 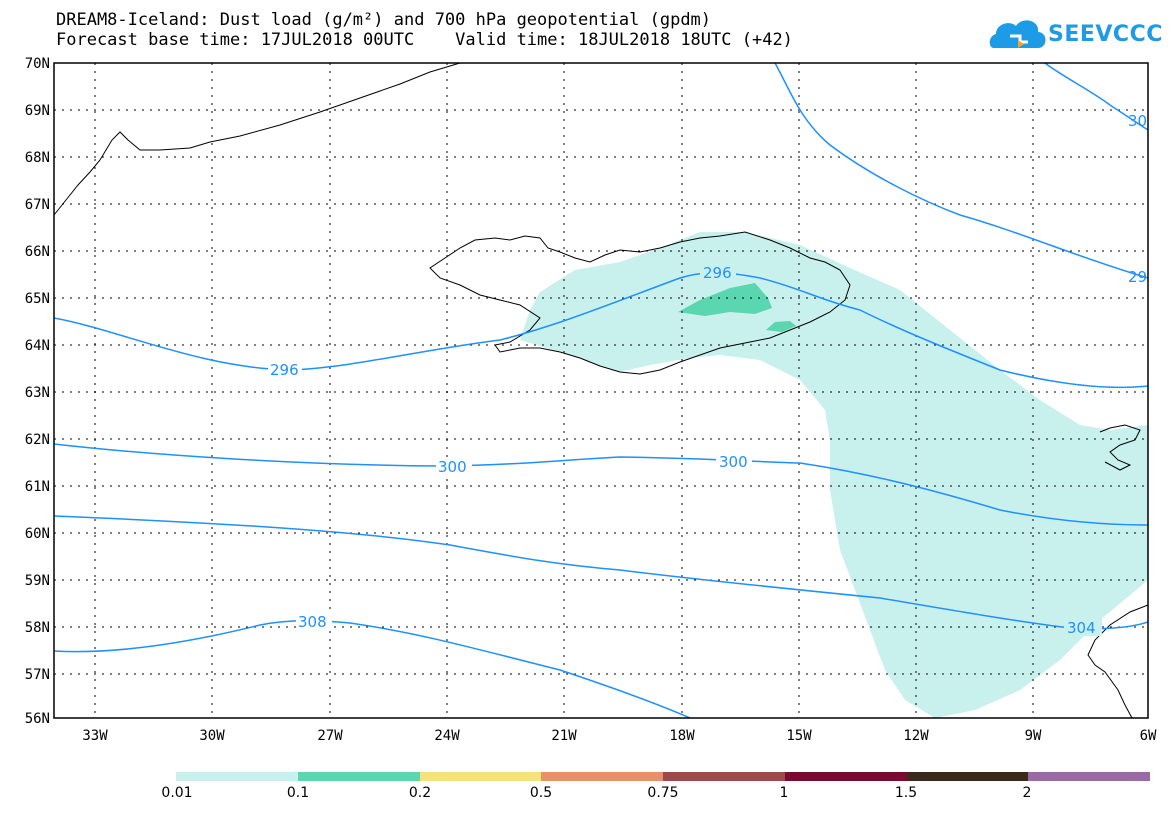 I want to click on iceland-coastline, so click(x=640, y=303).